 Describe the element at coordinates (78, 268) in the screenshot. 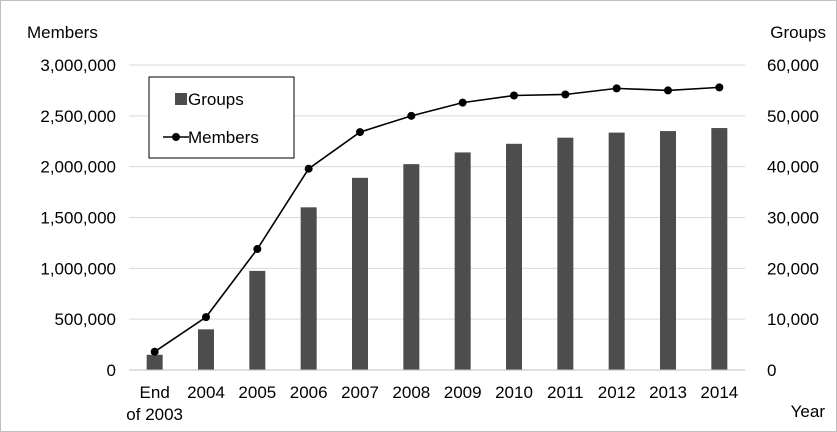

I see `left-tick-label: 1,000,000` at that location.